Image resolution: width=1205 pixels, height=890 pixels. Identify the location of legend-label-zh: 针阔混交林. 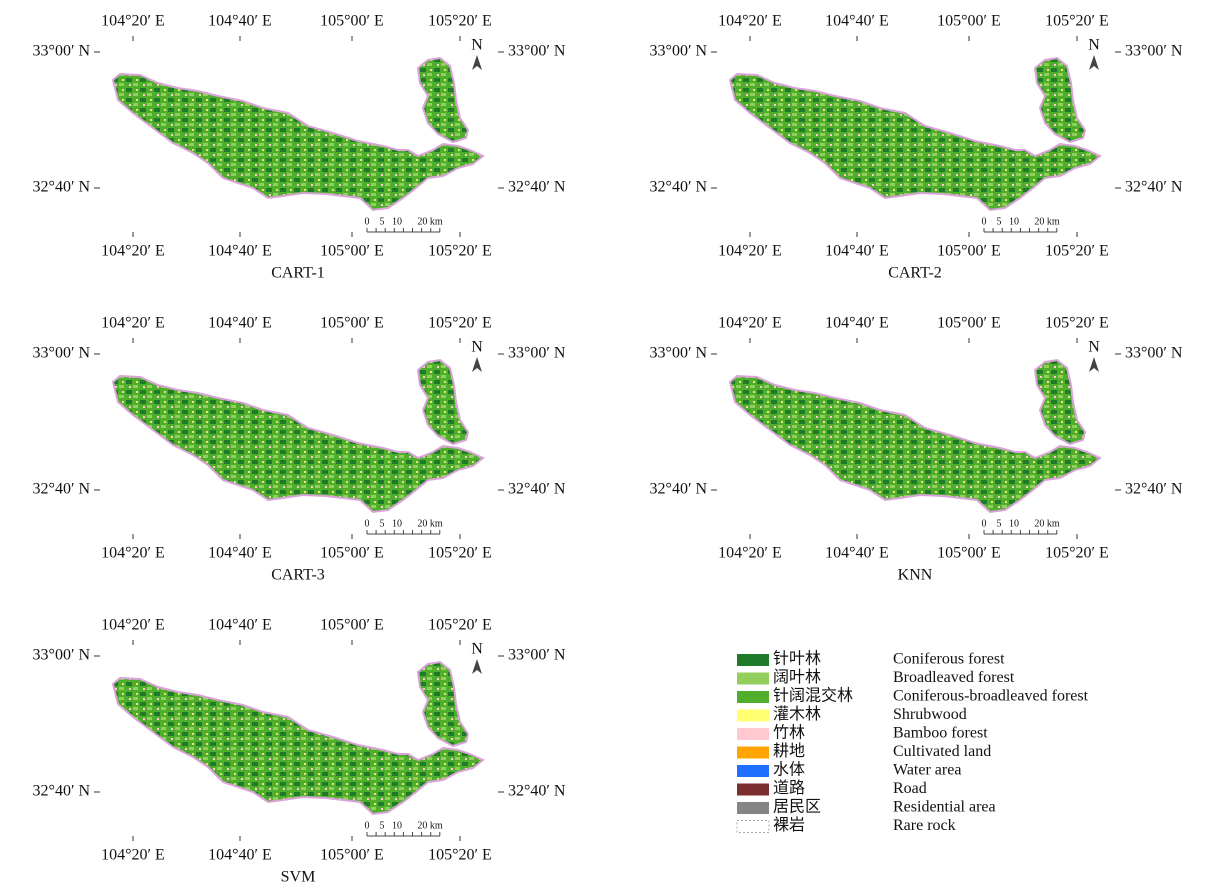
(813, 696).